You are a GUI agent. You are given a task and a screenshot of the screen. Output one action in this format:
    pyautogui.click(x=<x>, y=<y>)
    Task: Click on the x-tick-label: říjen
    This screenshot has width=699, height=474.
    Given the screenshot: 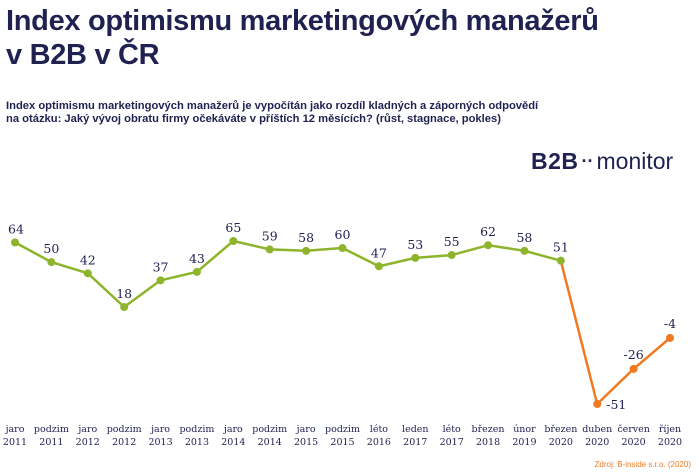 What is the action you would take?
    pyautogui.click(x=670, y=429)
    